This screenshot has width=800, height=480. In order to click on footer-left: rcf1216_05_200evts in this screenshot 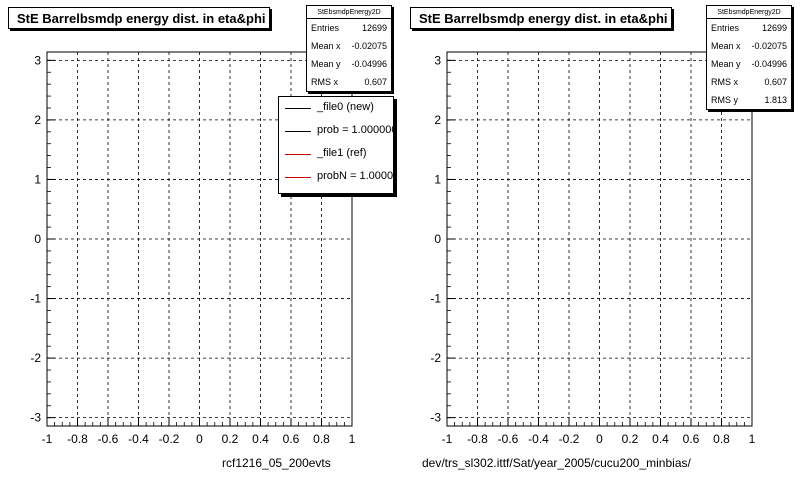, I will do `click(276, 463)`.